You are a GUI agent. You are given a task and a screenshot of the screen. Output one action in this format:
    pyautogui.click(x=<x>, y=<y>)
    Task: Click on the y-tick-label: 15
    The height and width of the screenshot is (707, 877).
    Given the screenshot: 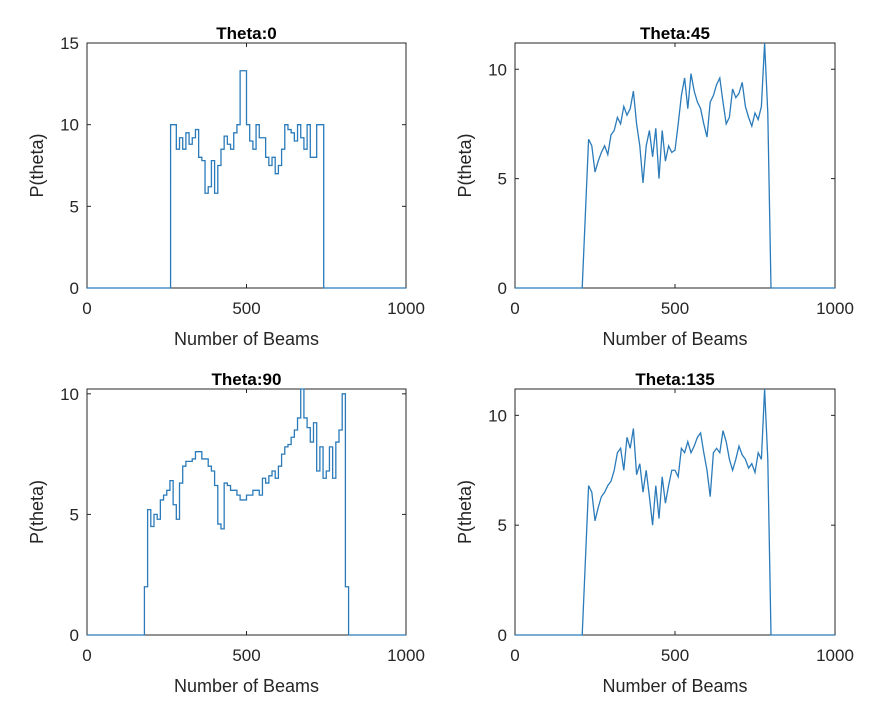 What is the action you would take?
    pyautogui.click(x=69, y=43)
    